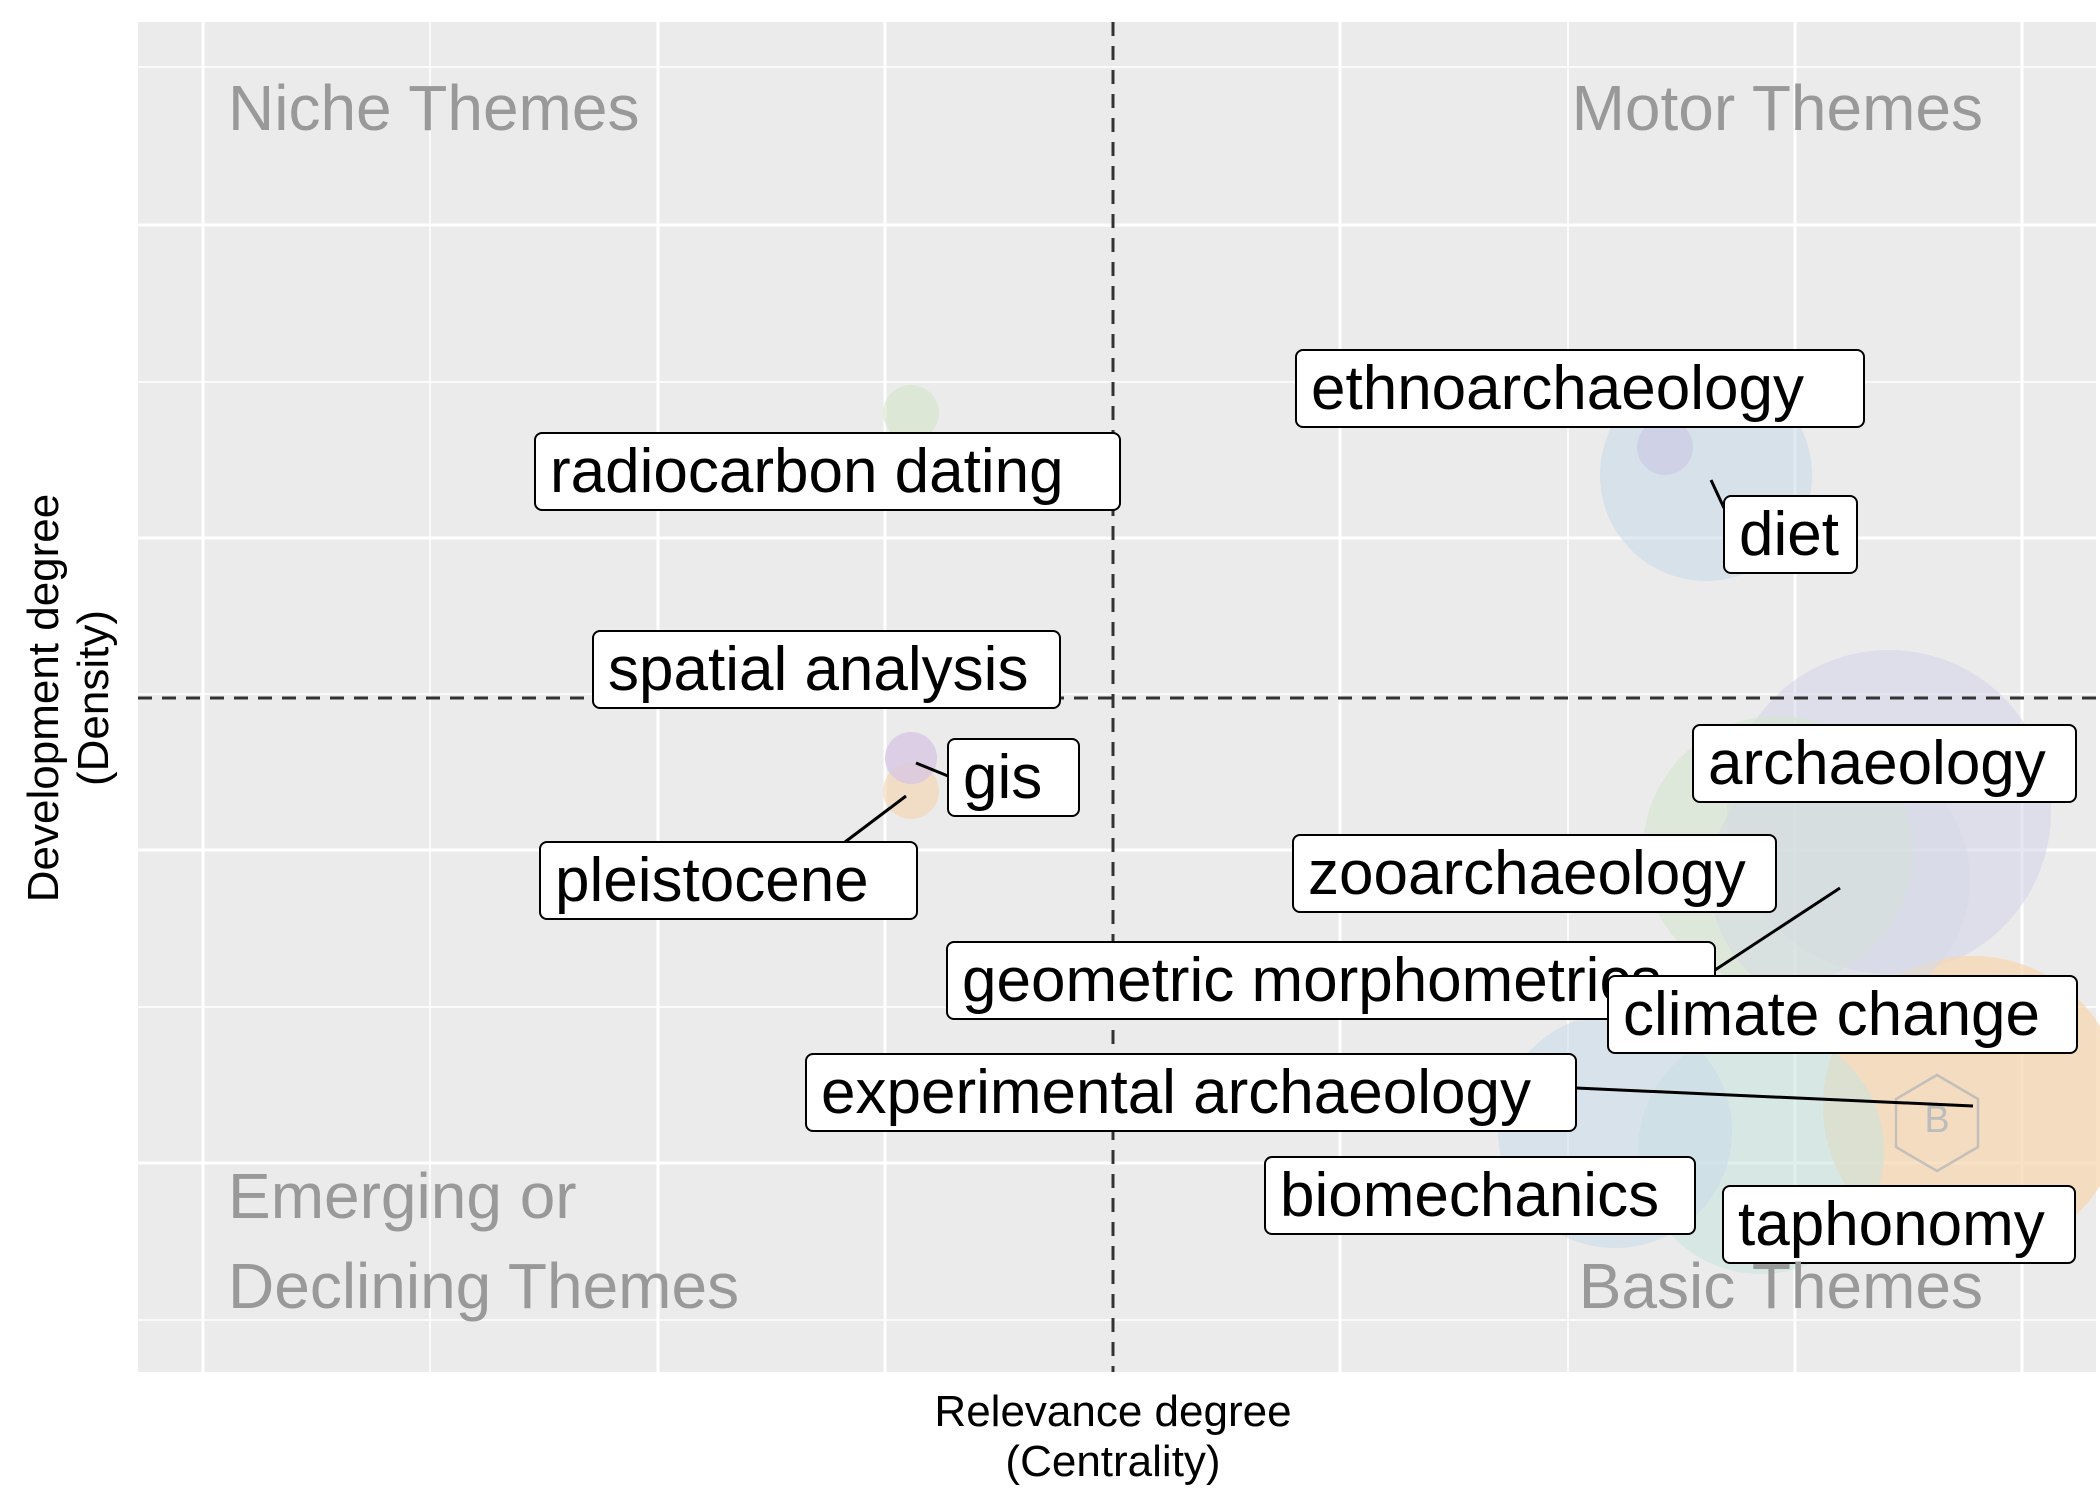  What do you see at coordinates (1831, 1014) in the screenshot?
I see `theme-label: climate change` at bounding box center [1831, 1014].